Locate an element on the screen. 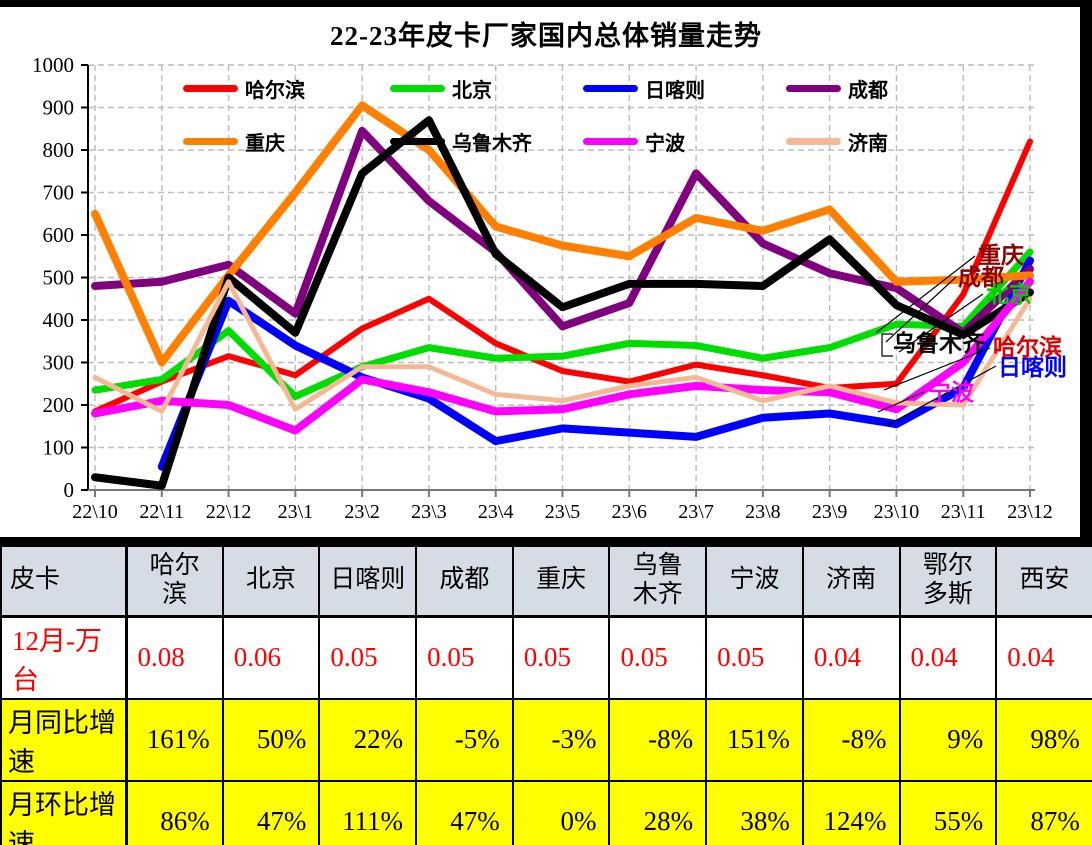 Image resolution: width=1092 pixels, height=845 pixels. table-row: 月同比增速 161% 50% 22% -5% -3% -8% 151% -8% 9% 98% is located at coordinates (546, 739).